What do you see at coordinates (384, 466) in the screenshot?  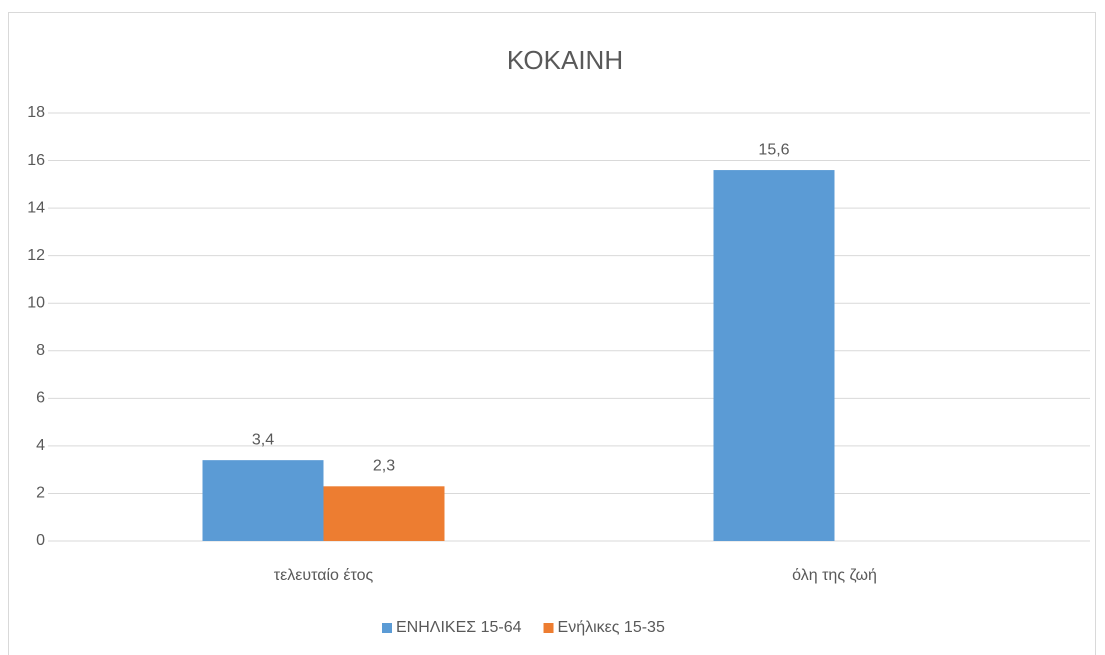 I see `data-label: 2,3` at bounding box center [384, 466].